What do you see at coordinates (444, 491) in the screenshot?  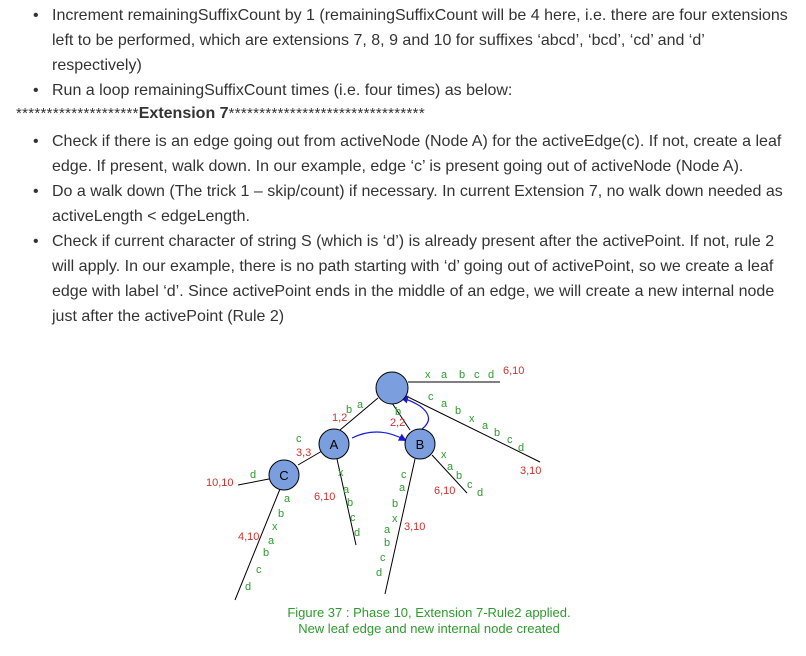 I see `index-b-right: 6,10` at bounding box center [444, 491].